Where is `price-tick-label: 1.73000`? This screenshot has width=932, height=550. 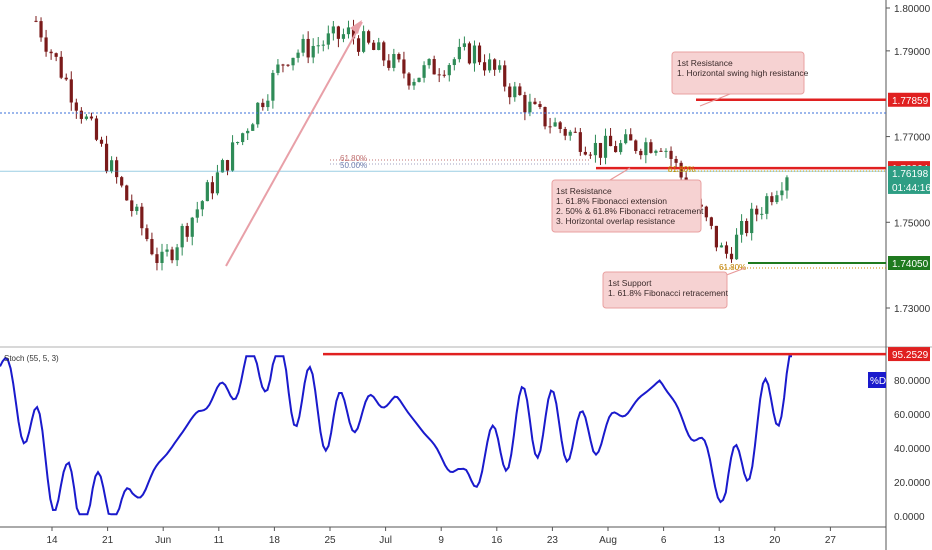 price-tick-label: 1.73000 is located at coordinates (912, 309).